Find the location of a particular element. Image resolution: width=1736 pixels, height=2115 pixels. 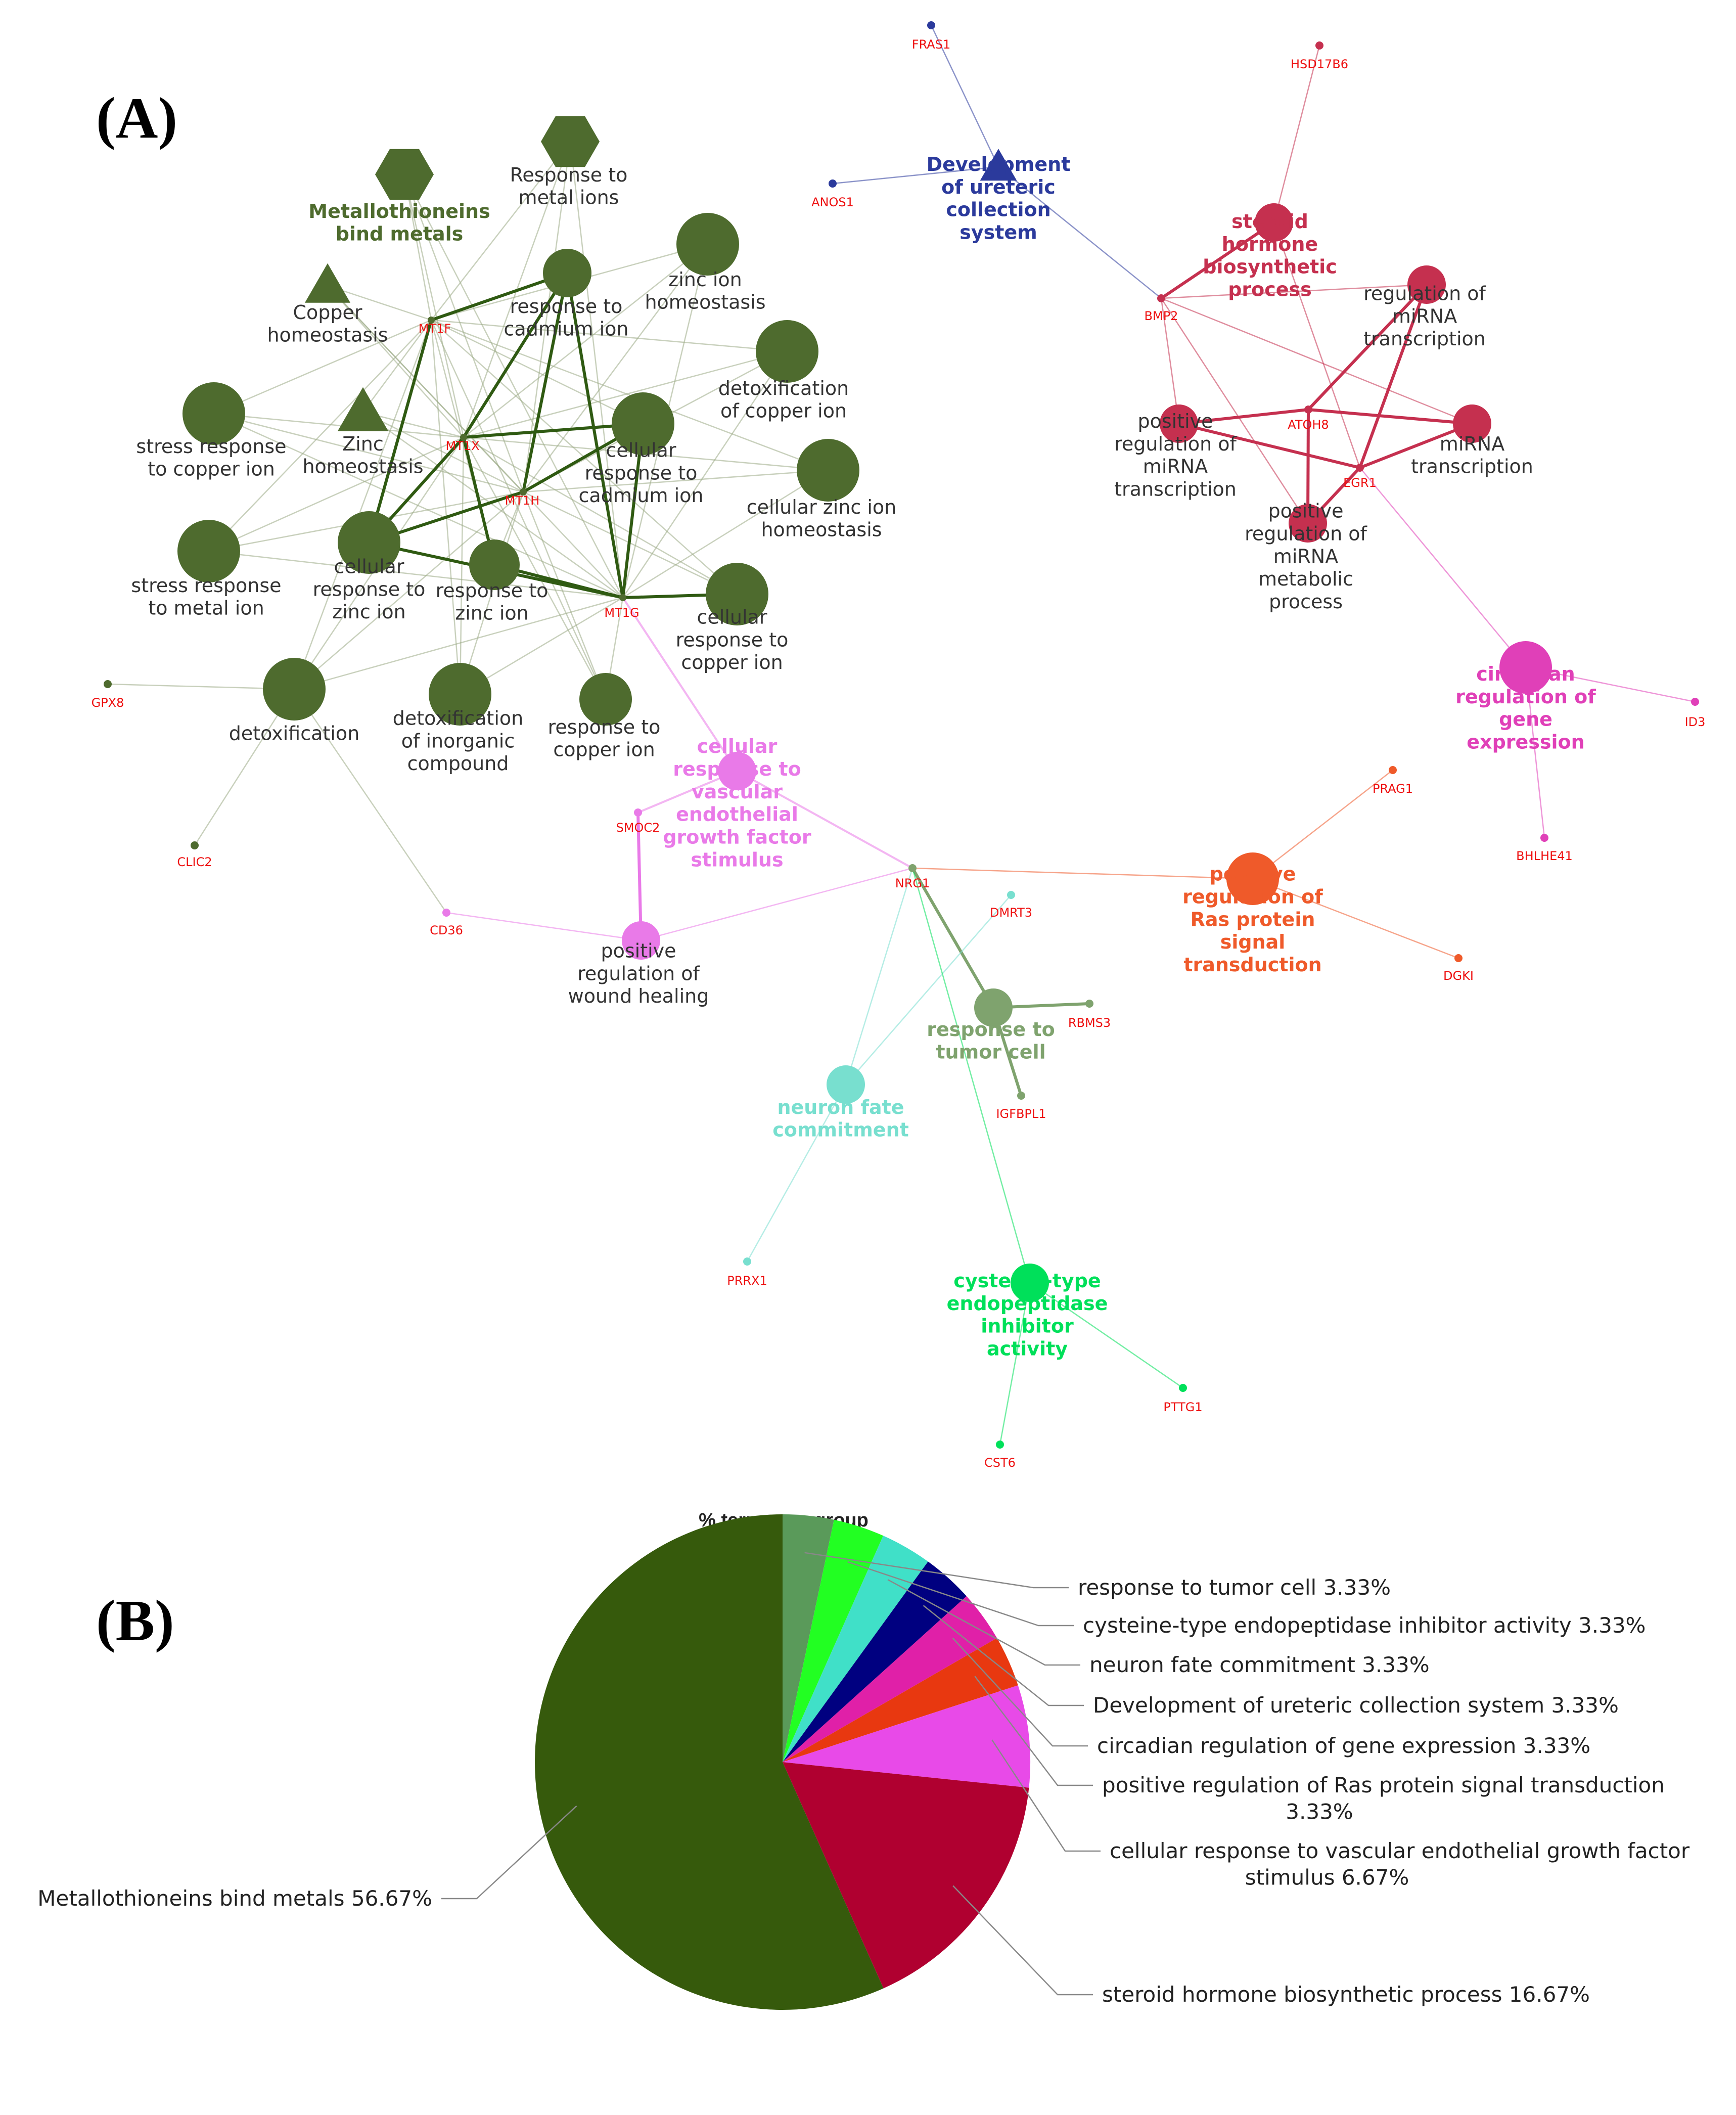

term-node-mirna-transcription is located at coordinates (1472, 424).